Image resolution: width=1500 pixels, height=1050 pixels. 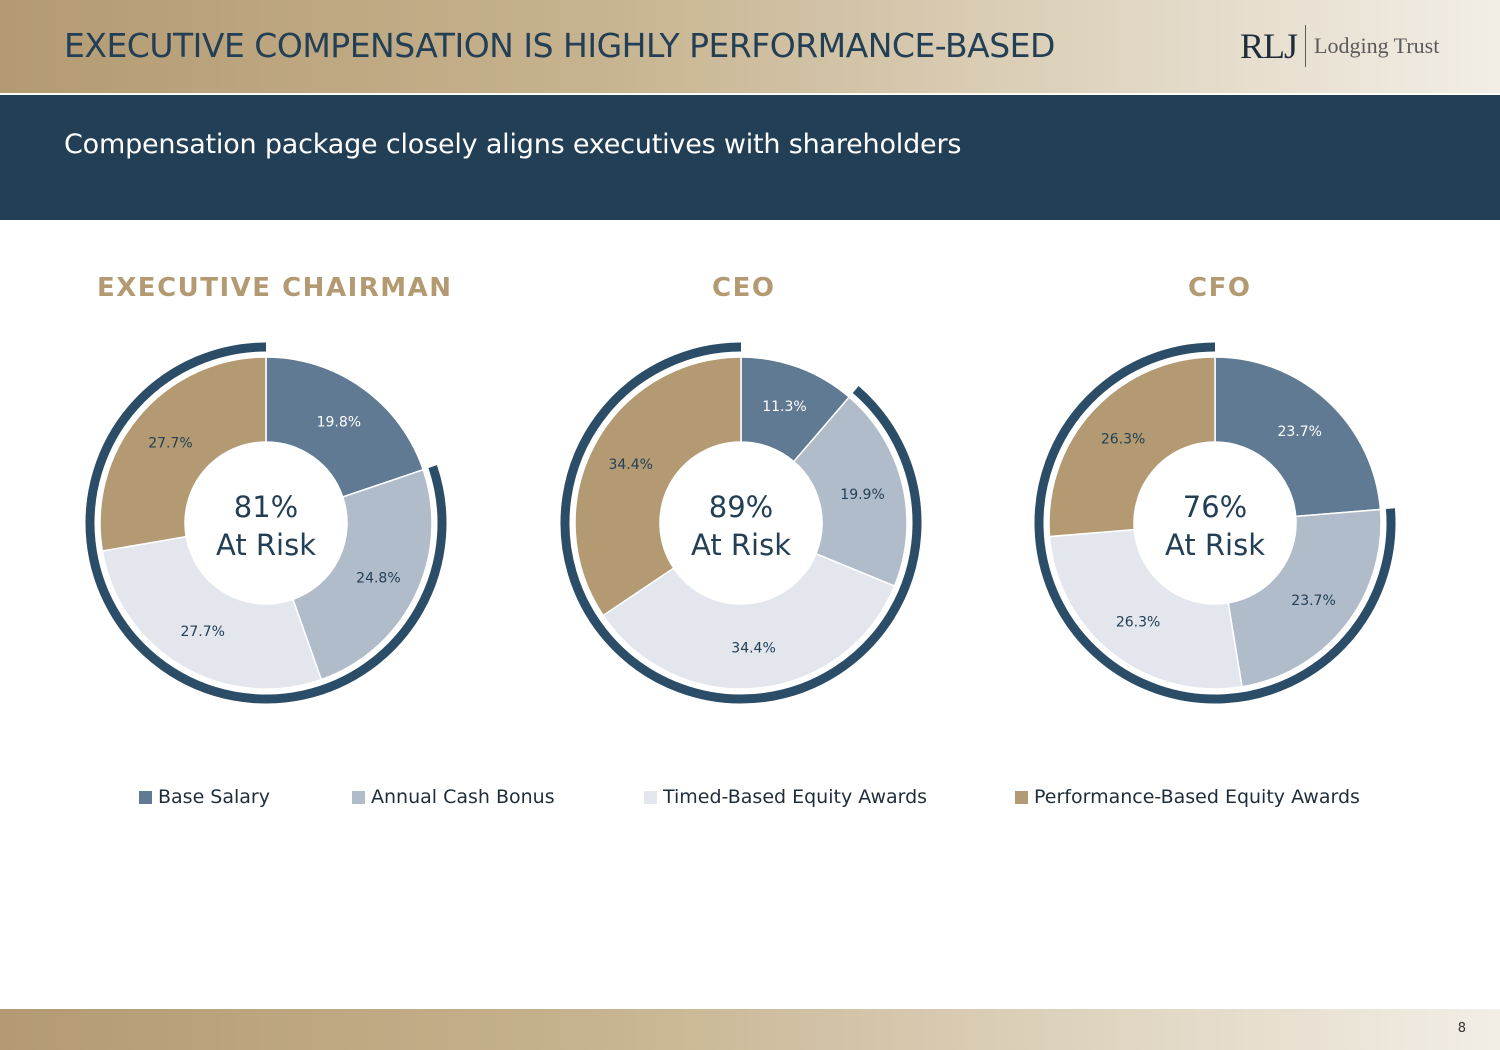 I want to click on legend-item-timed-based-equity: Timed-Based Equity Awards, so click(x=785, y=797).